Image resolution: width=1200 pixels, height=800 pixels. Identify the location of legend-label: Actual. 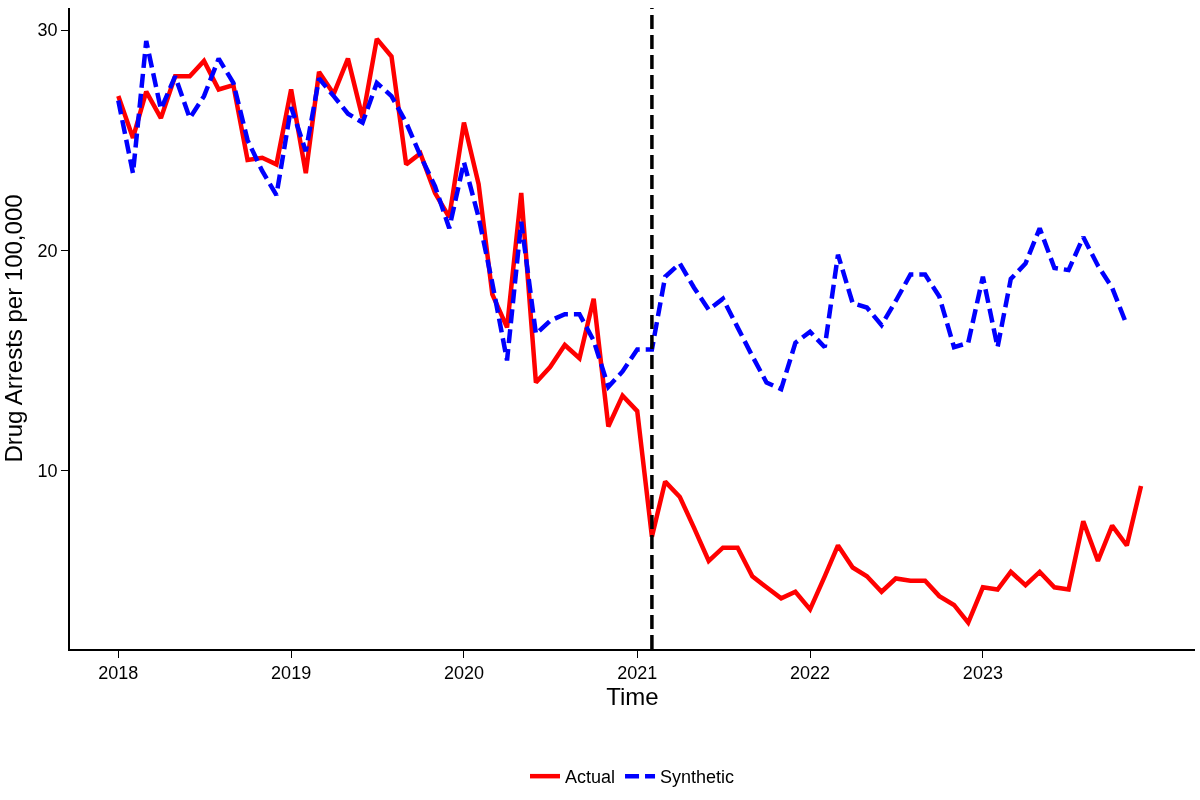
(590, 777).